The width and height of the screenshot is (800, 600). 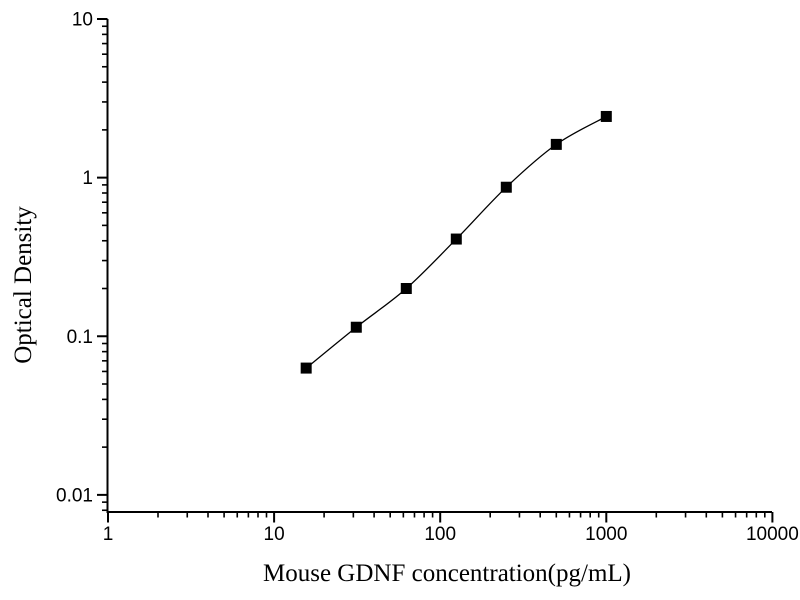 What do you see at coordinates (108, 534) in the screenshot?
I see `x-tick-label: 1` at bounding box center [108, 534].